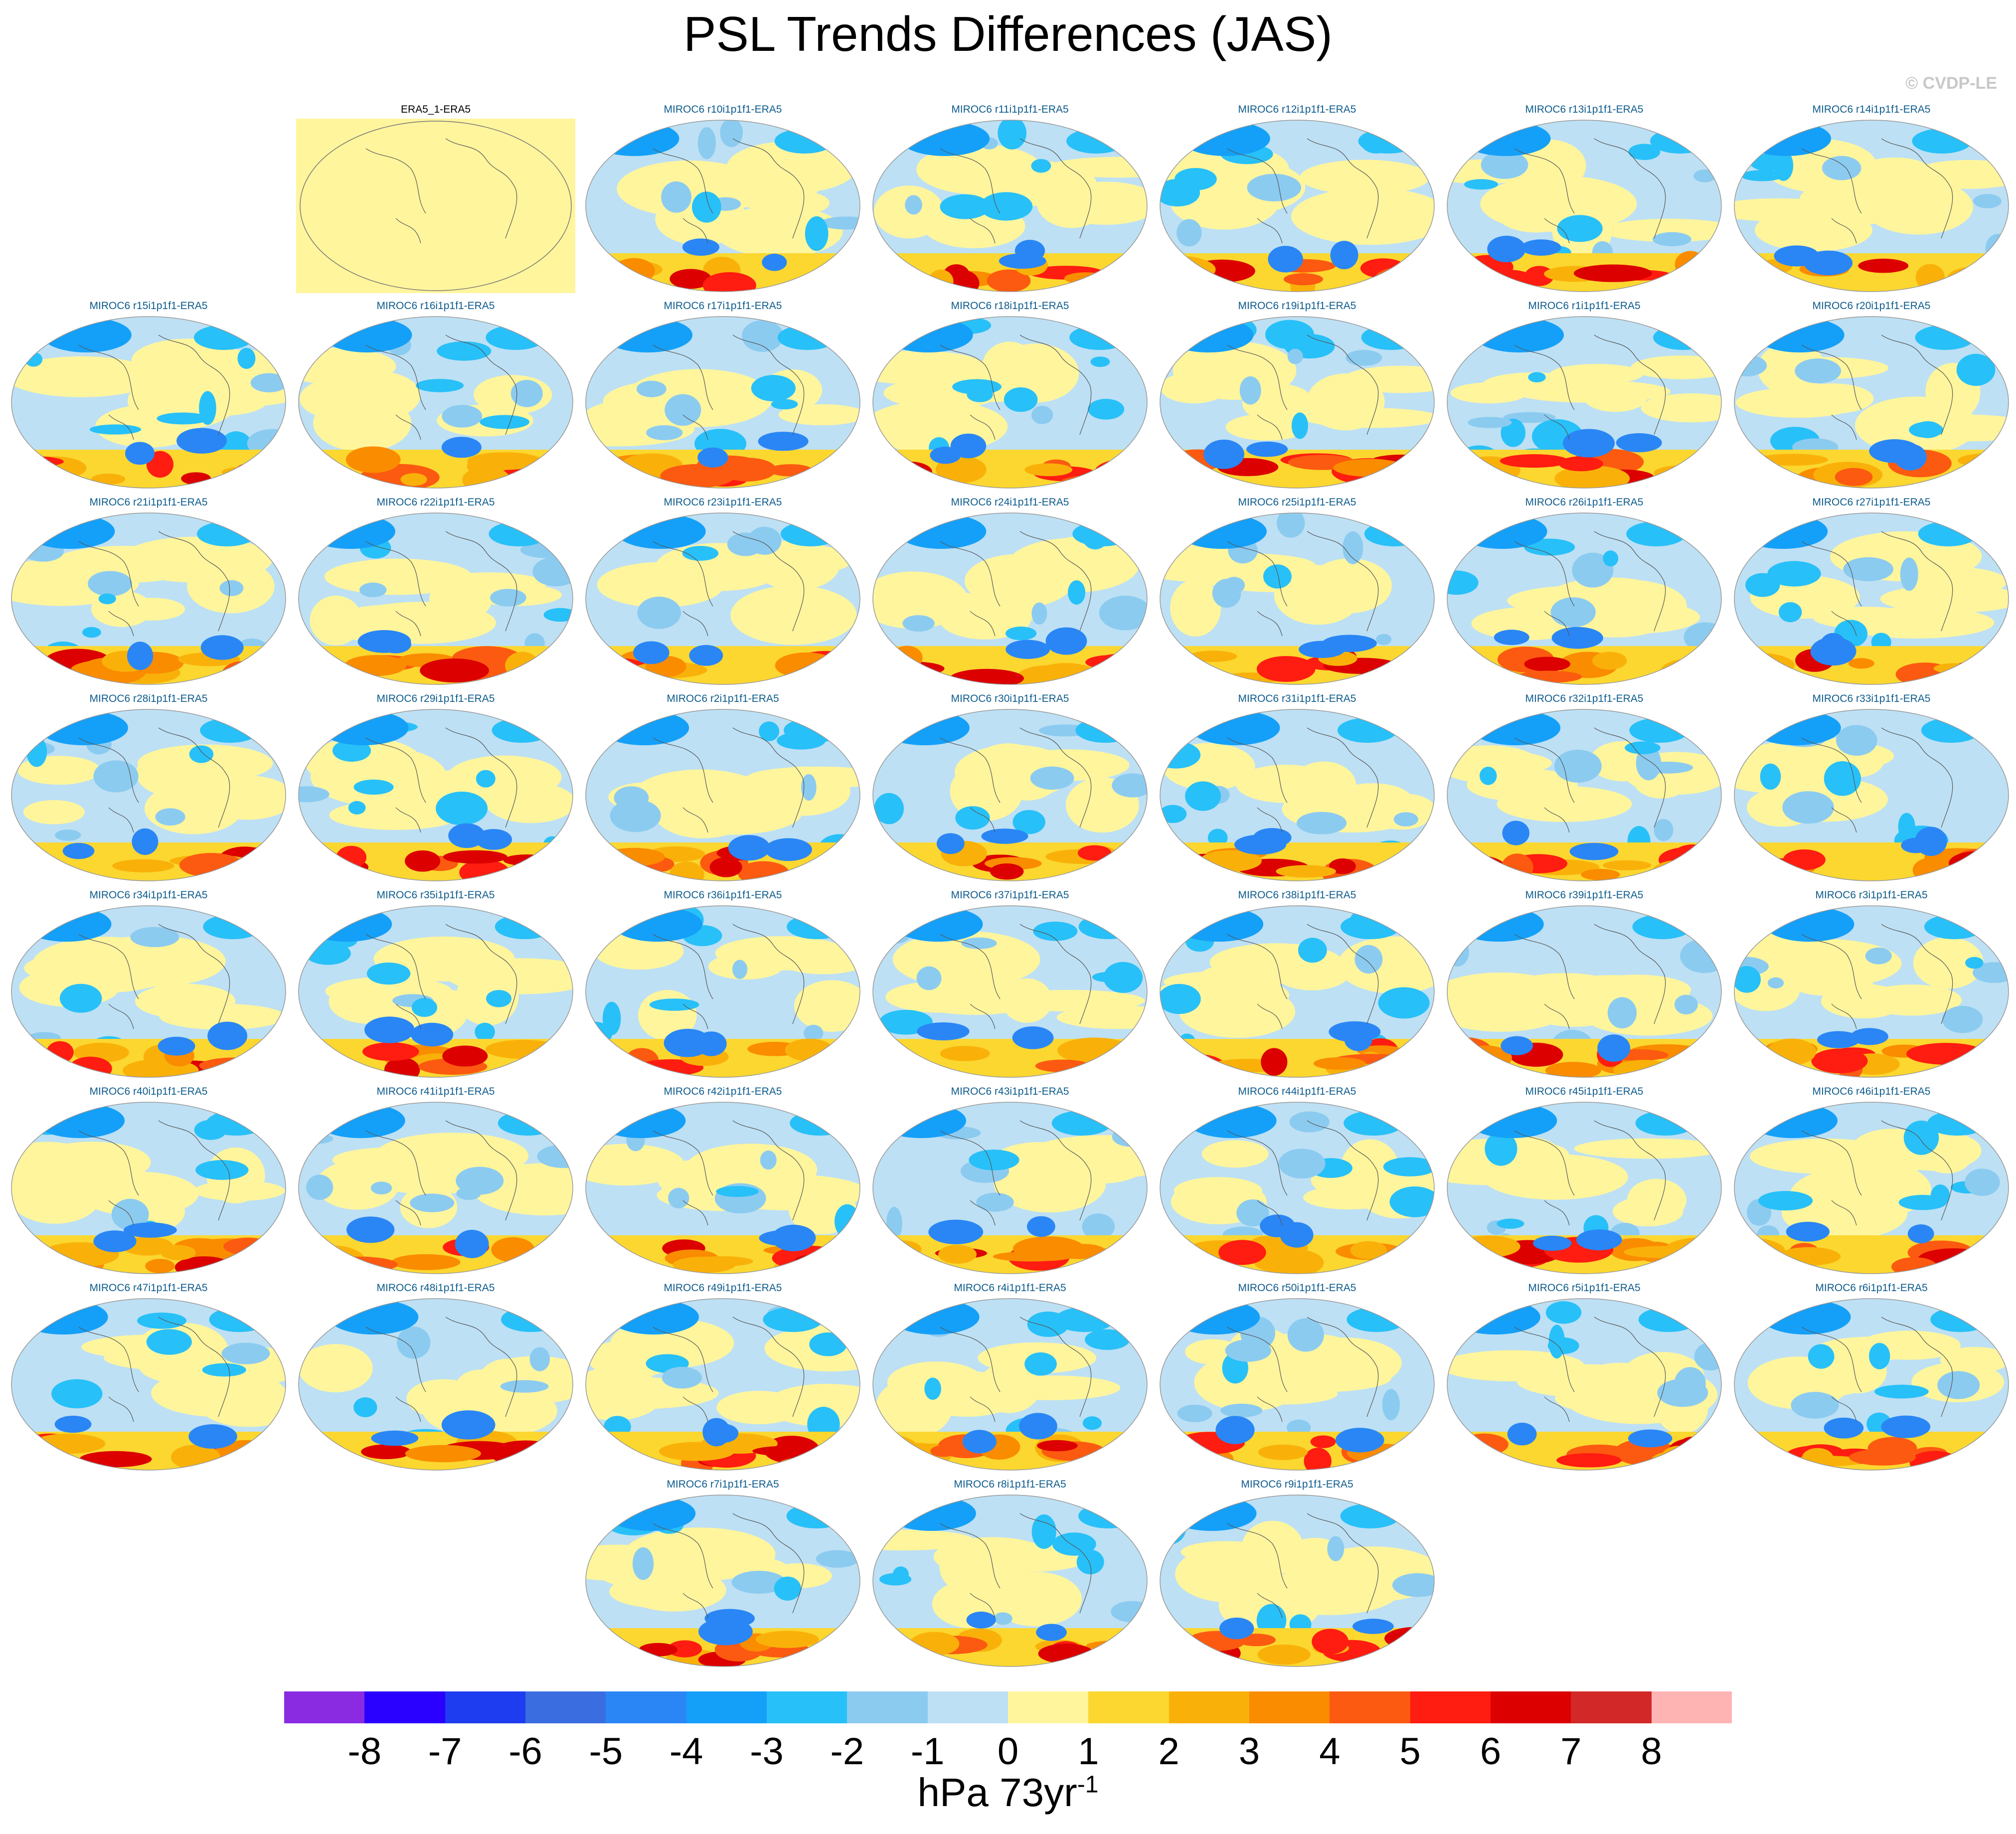 The height and width of the screenshot is (1834, 2016). What do you see at coordinates (1010, 895) in the screenshot?
I see `panel-label: MIROC6 r37i1p1f1-ERA5` at bounding box center [1010, 895].